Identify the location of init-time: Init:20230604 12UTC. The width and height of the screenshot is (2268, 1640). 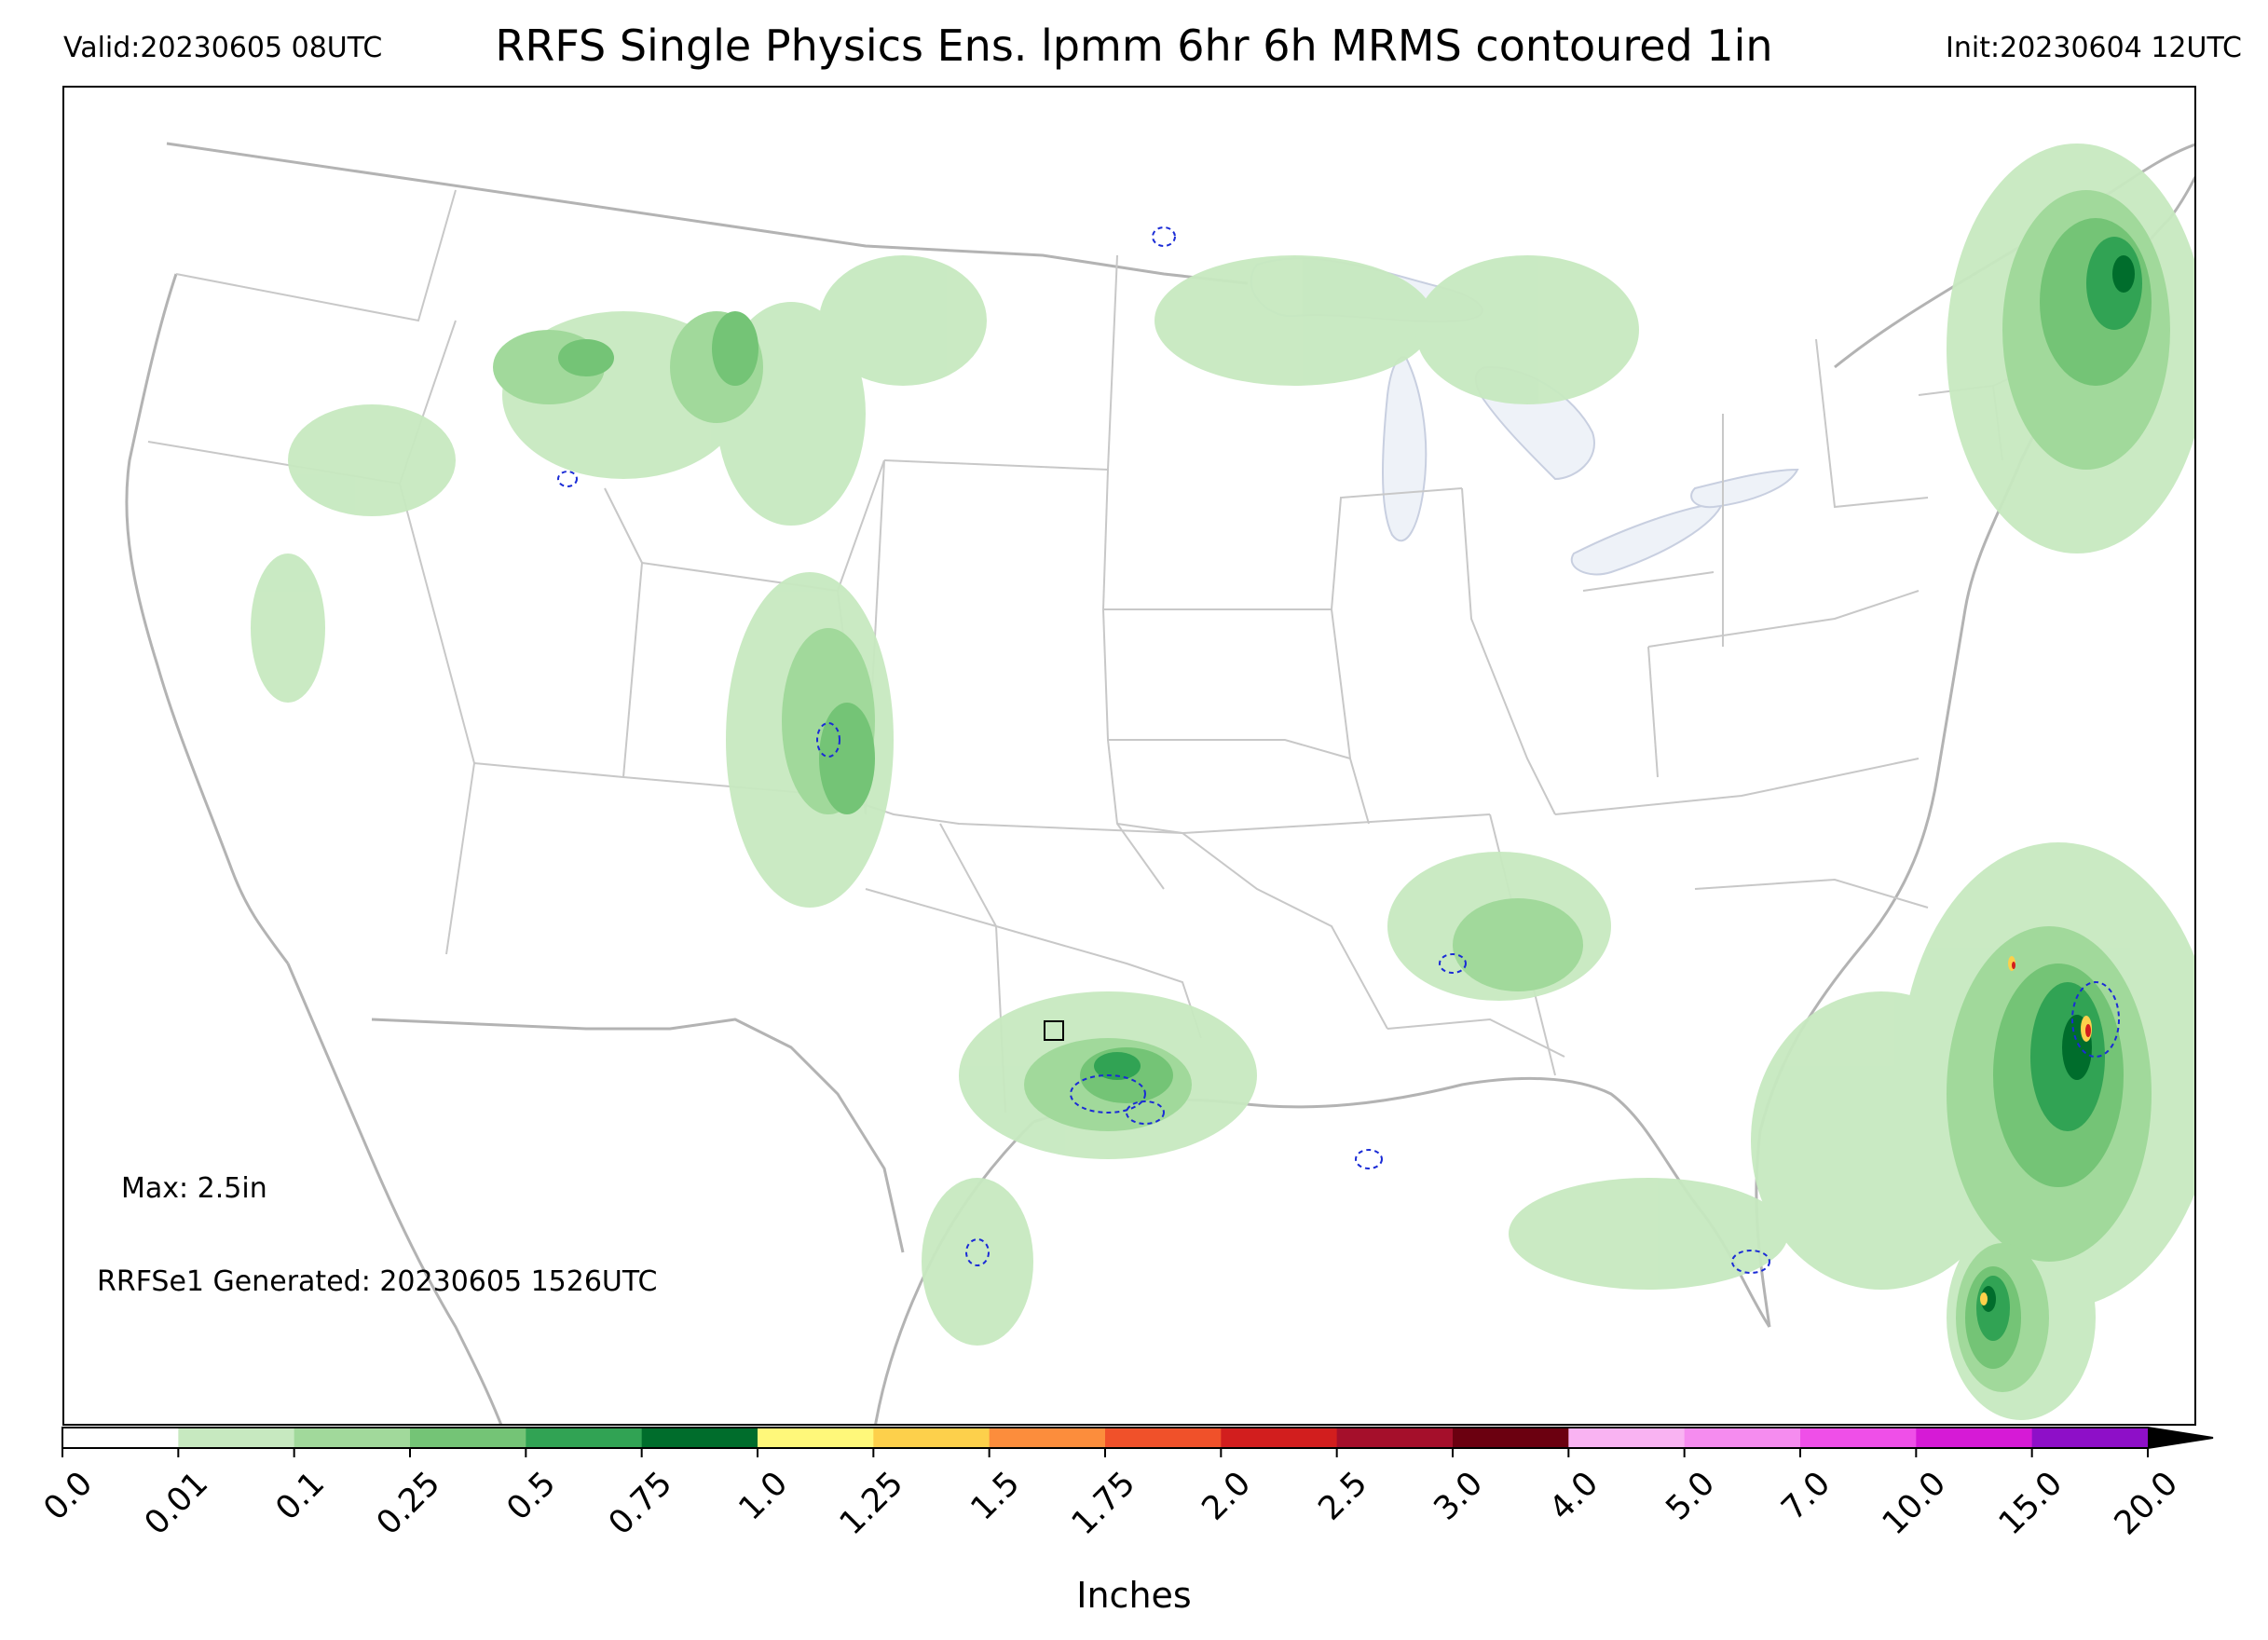
(2094, 48).